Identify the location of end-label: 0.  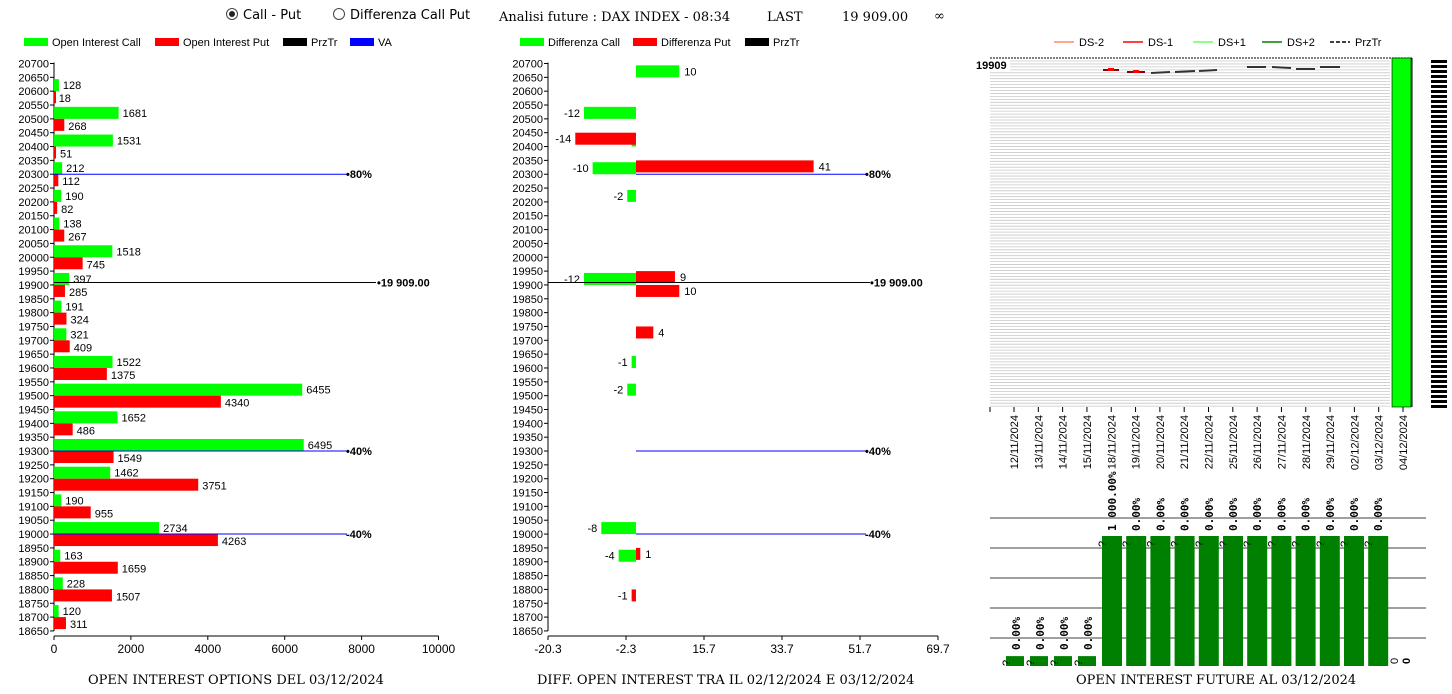
(1407, 661).